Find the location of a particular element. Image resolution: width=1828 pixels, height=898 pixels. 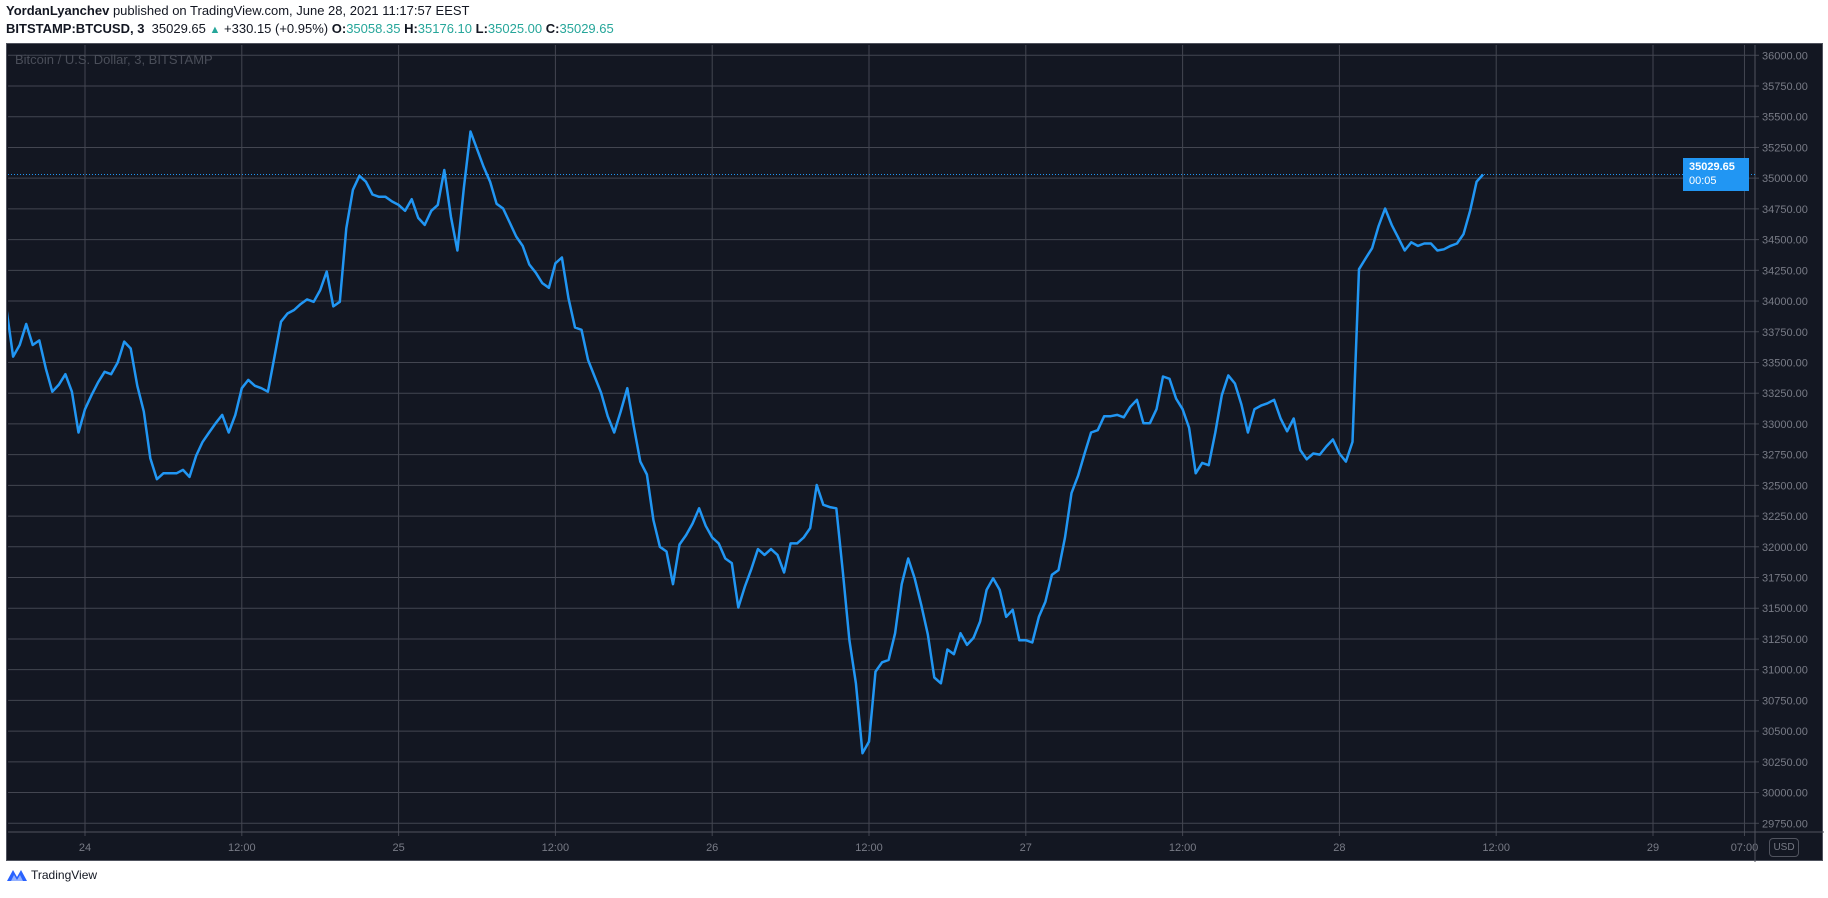

open-value: 35058.35 is located at coordinates (373, 28).